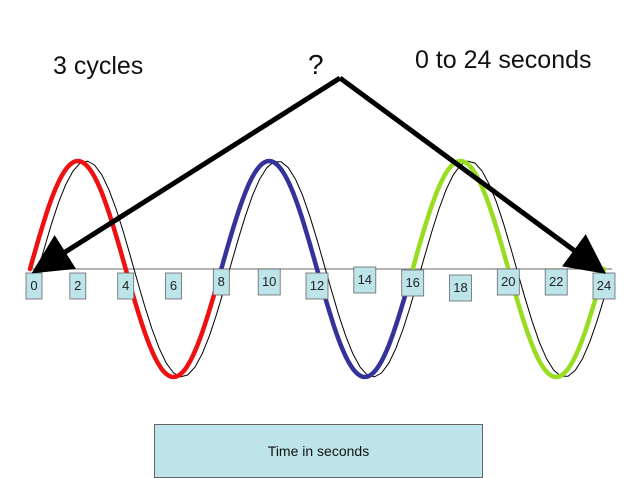 This screenshot has width=638, height=478. I want to click on cycle-1-wave, so click(125, 269).